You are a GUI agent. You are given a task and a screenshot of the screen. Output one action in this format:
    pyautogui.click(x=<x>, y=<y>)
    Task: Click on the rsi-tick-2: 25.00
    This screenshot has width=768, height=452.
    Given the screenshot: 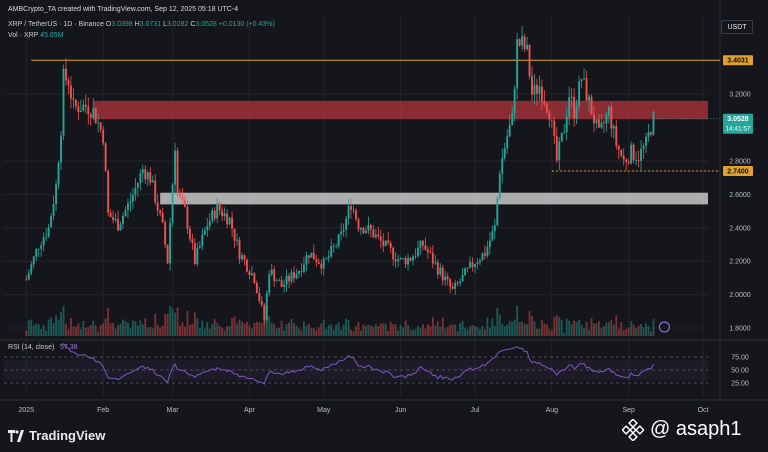 What is the action you would take?
    pyautogui.click(x=740, y=384)
    